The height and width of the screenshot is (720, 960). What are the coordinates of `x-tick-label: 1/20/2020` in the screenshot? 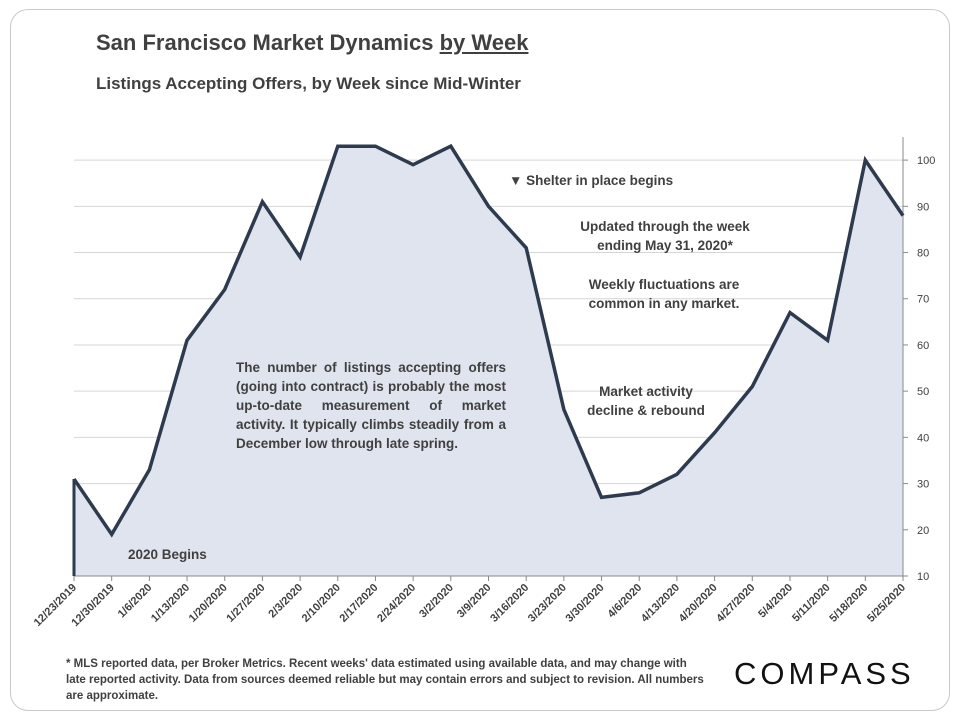 It's located at (208, 603).